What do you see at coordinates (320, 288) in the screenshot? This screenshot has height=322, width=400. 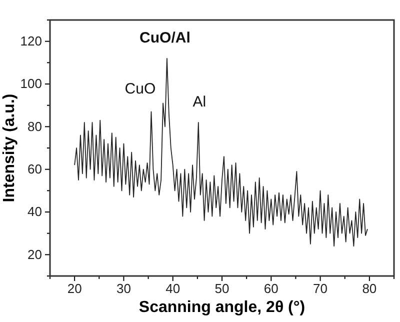 I see `x-tick-label: 70` at bounding box center [320, 288].